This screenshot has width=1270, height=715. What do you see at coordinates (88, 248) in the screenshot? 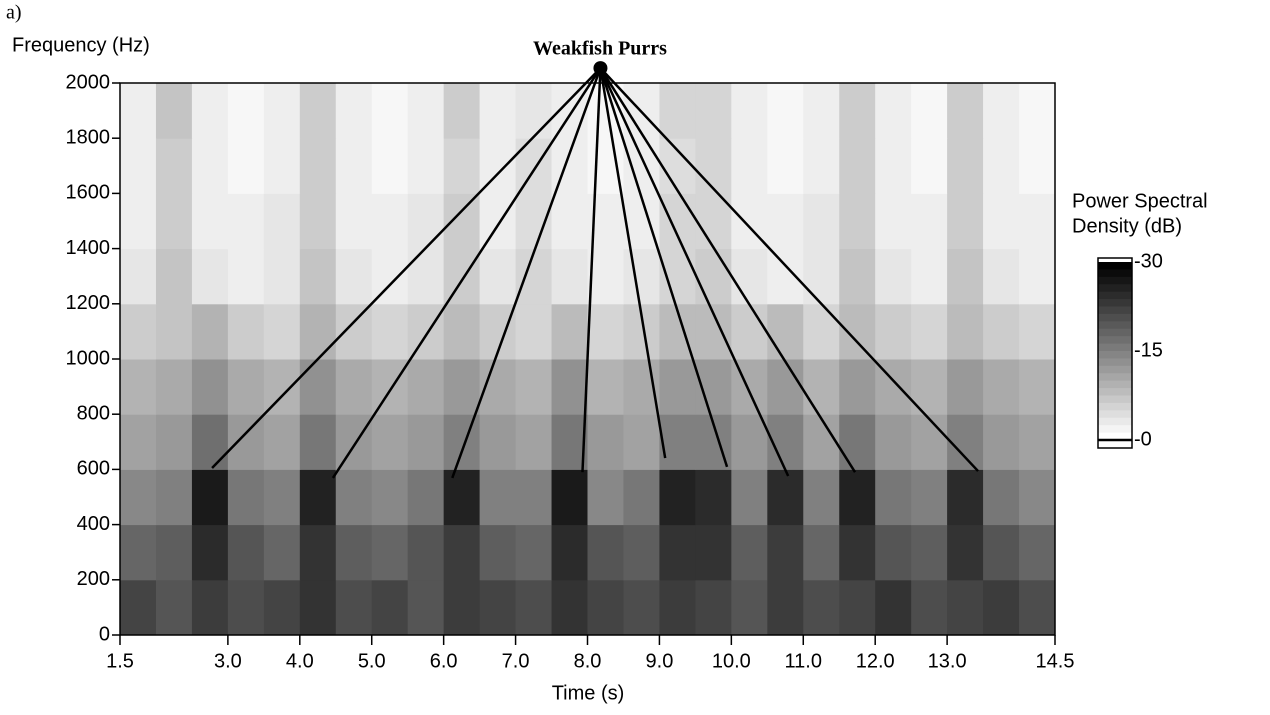
I see `y-tick-label: 1400` at bounding box center [88, 248].